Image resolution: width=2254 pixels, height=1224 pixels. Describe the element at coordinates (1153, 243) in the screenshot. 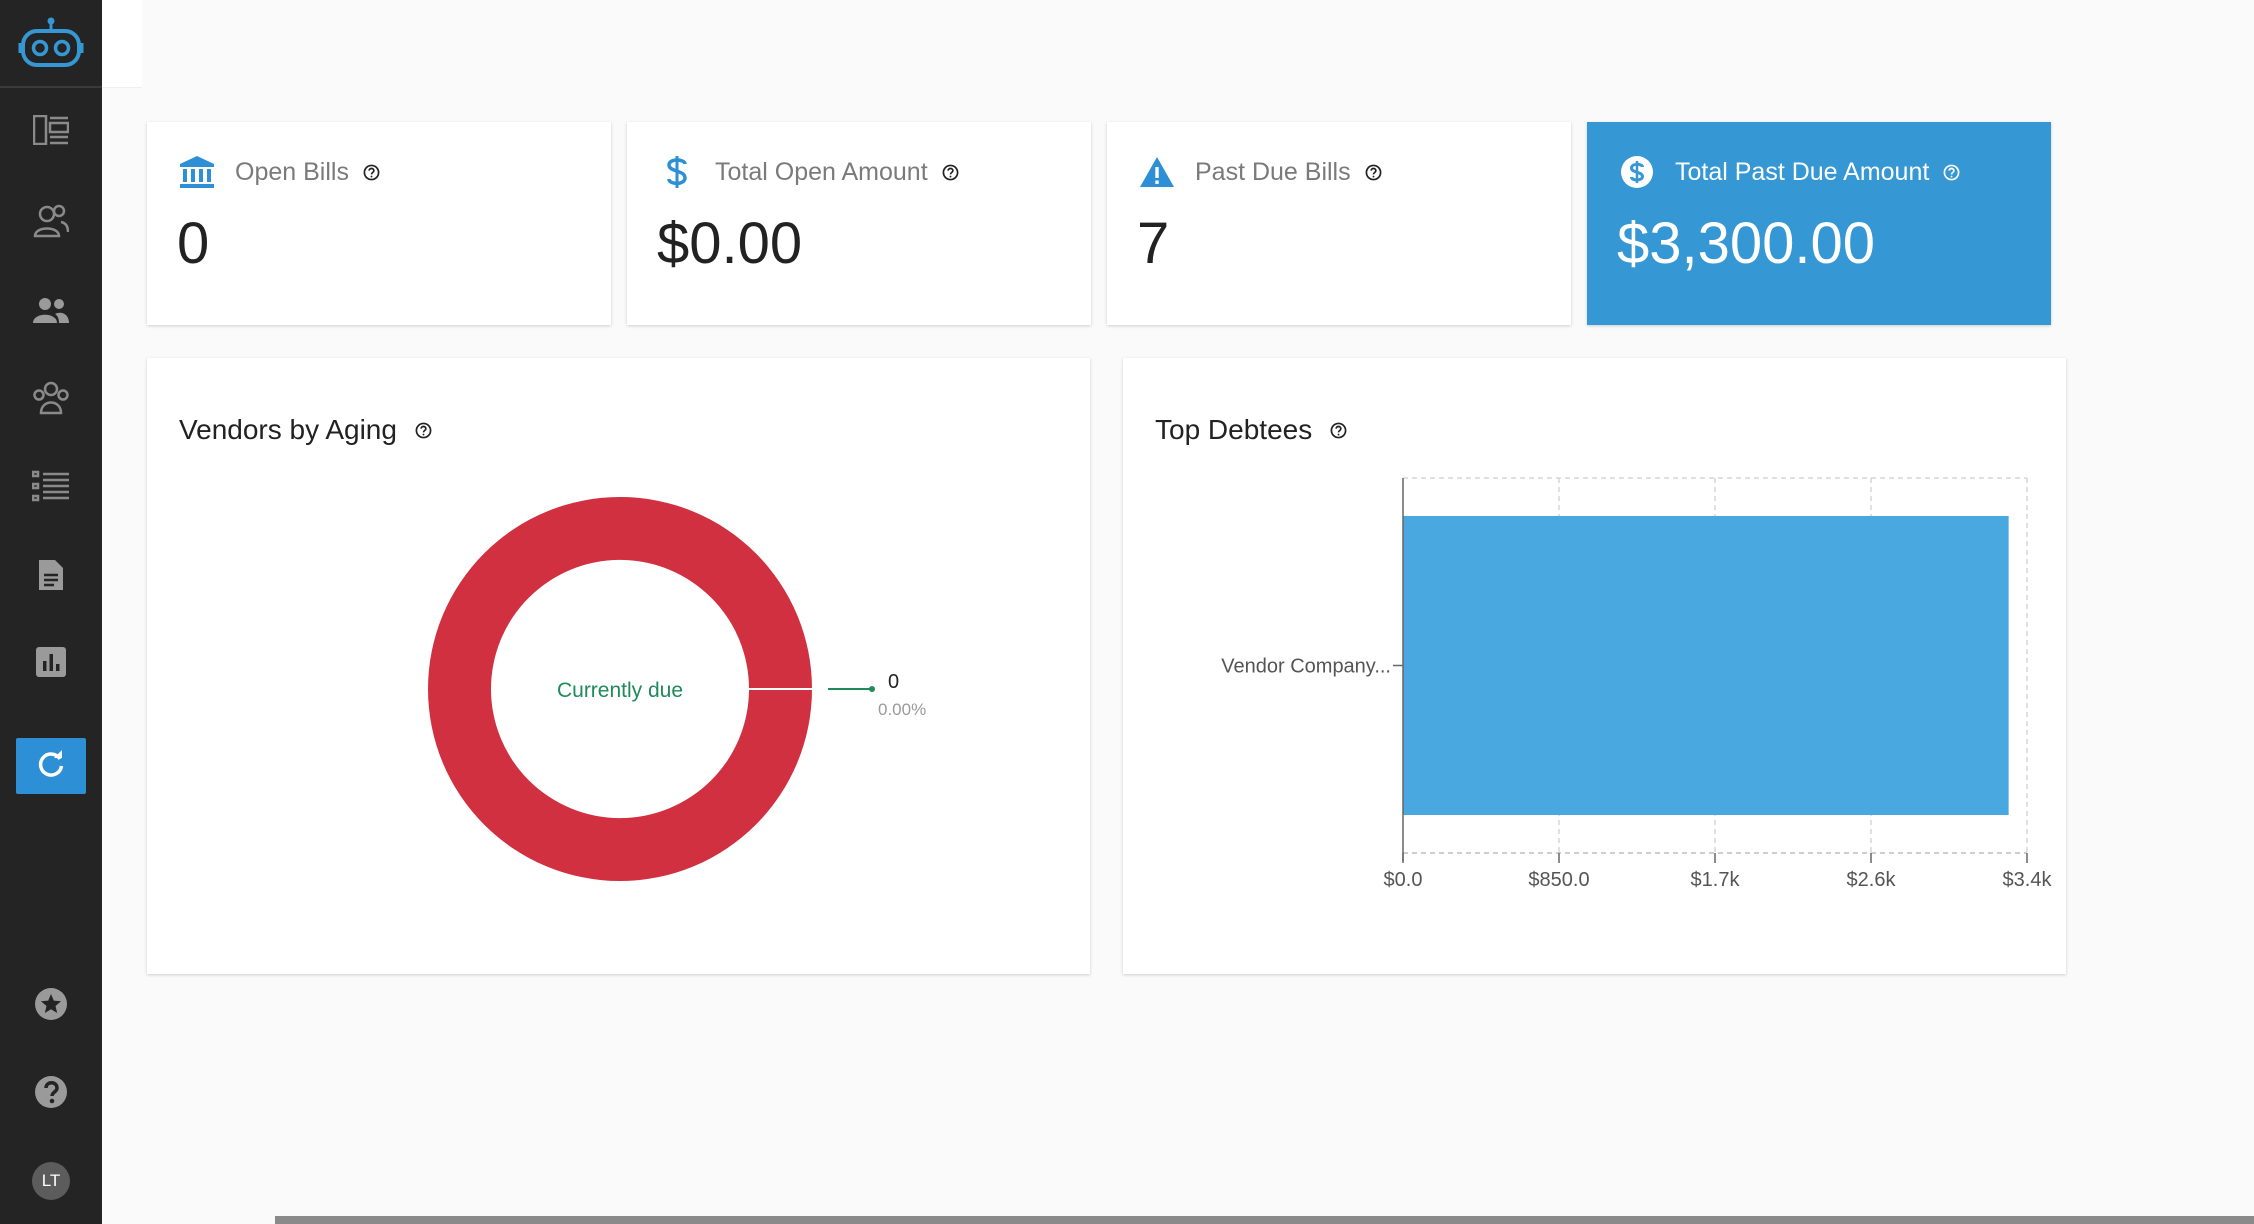

I see `stat-value: 7` at that location.